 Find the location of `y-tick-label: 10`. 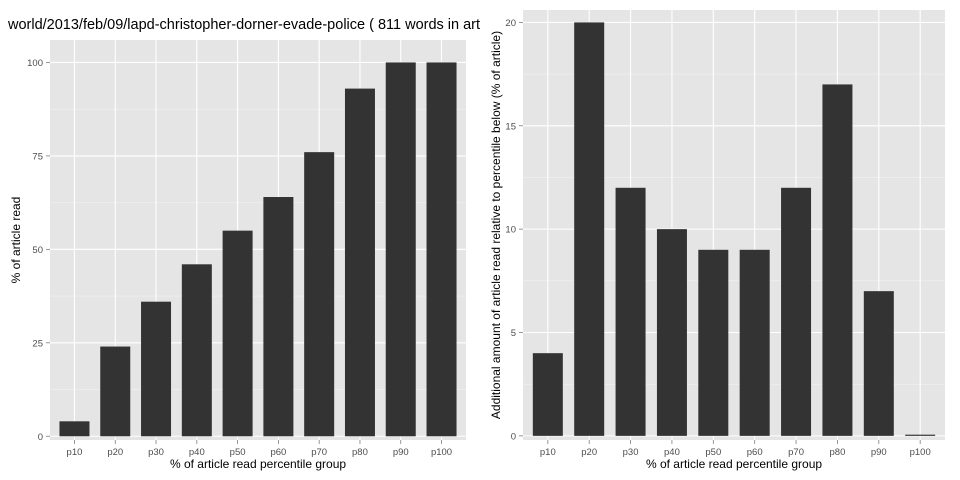

y-tick-label: 10 is located at coordinates (510, 230).